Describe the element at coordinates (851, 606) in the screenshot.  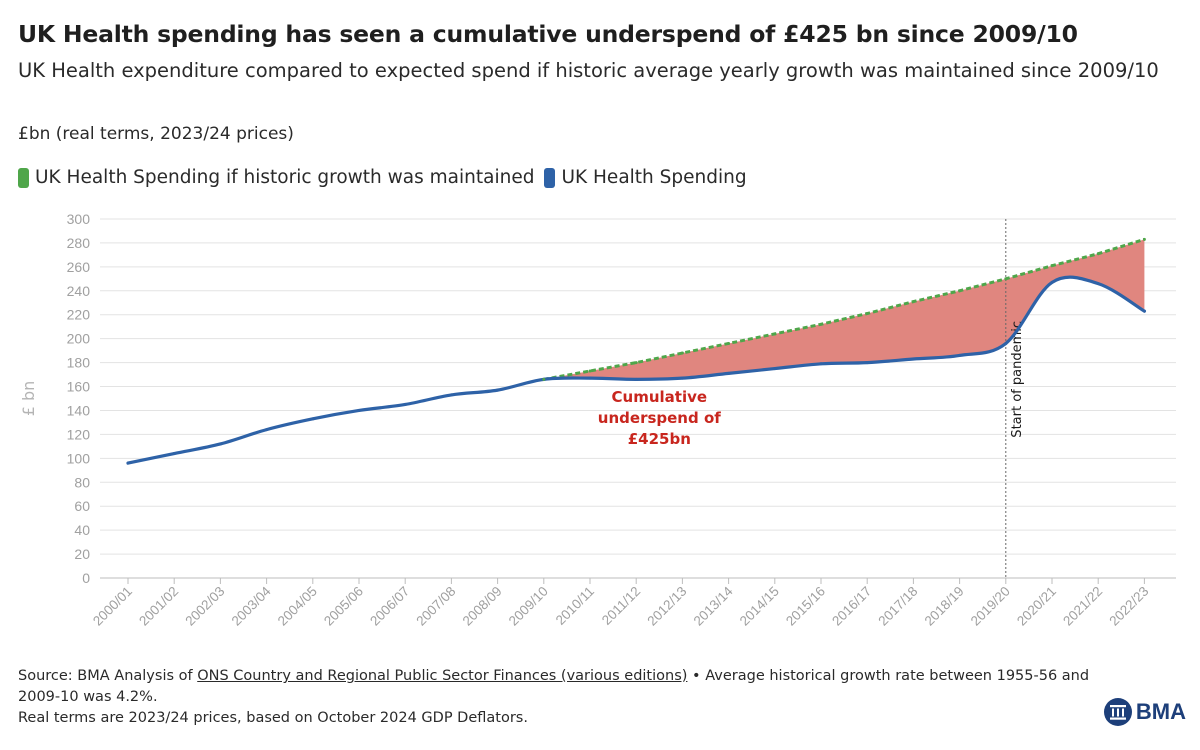
I see `x-tick-label: 2016/17` at that location.